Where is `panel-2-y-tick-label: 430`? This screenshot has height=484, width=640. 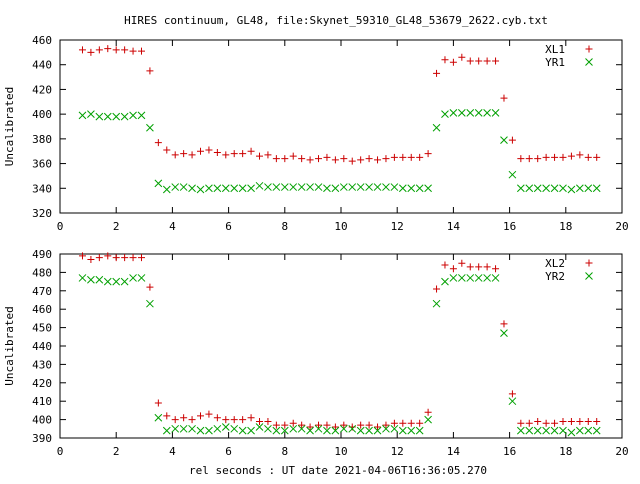 panel-2-y-tick-label: 430 is located at coordinates (42, 364).